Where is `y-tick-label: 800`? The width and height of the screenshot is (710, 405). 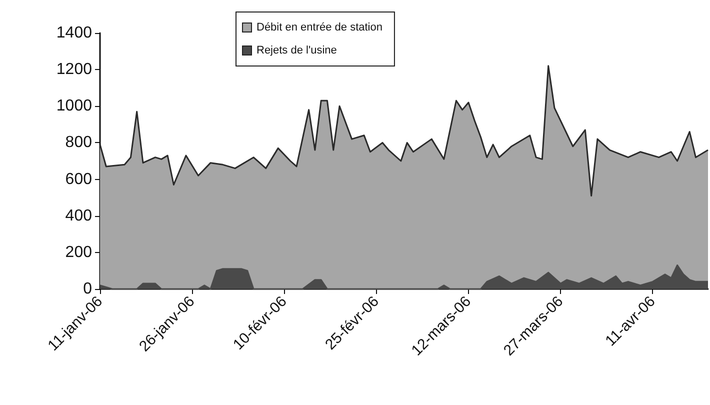
y-tick-label: 800 is located at coordinates (78, 143).